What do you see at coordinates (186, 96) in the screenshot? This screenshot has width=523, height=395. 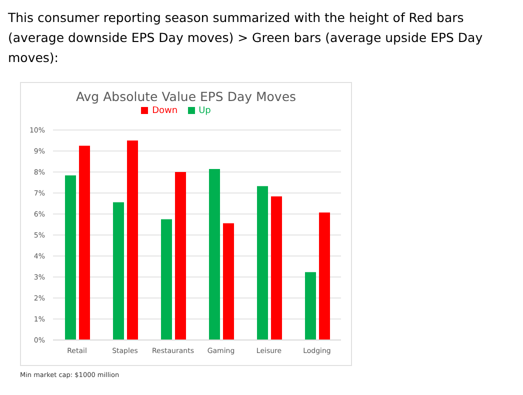 I see `chart-title: Avg Absolute Value EPS Day Moves` at bounding box center [186, 96].